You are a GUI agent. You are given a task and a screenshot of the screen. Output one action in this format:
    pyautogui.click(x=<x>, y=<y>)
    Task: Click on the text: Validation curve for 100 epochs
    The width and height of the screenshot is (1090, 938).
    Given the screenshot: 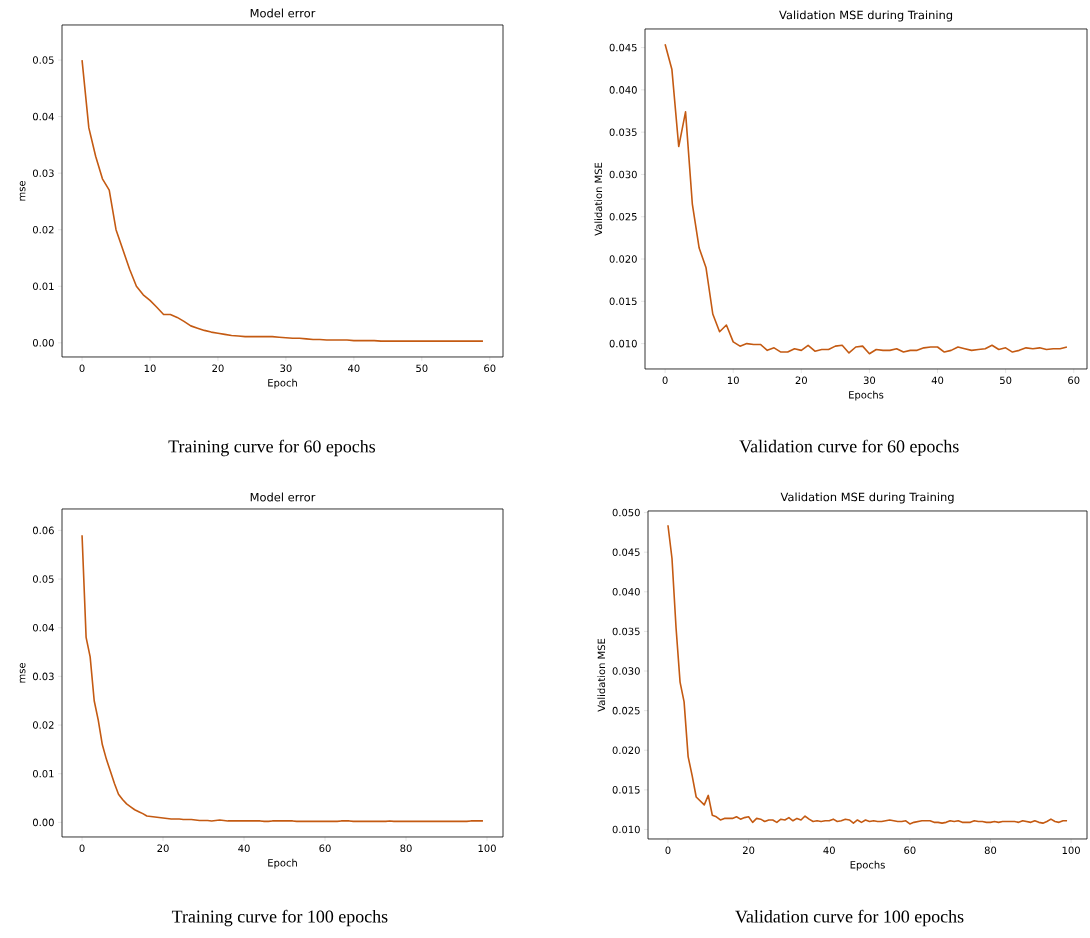 What is the action you would take?
    pyautogui.click(x=849, y=918)
    